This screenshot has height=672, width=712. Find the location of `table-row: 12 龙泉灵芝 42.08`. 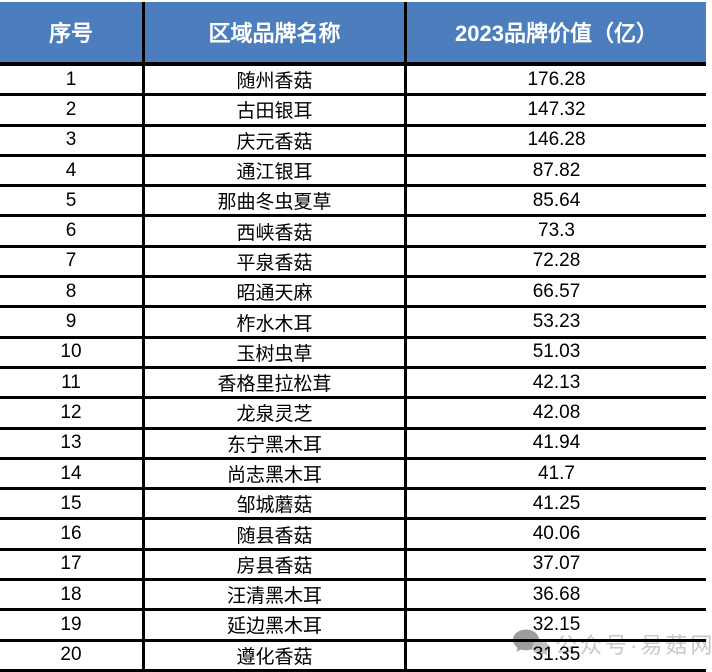

table-row: 12 龙泉灵芝 42.08 is located at coordinates (353, 414).